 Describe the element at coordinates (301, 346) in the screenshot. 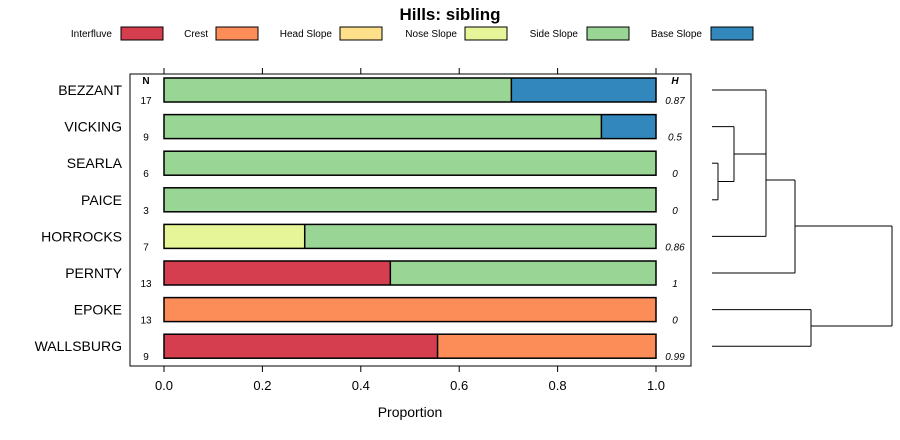

I see `bar-segment-wallsburg-interfluve` at that location.